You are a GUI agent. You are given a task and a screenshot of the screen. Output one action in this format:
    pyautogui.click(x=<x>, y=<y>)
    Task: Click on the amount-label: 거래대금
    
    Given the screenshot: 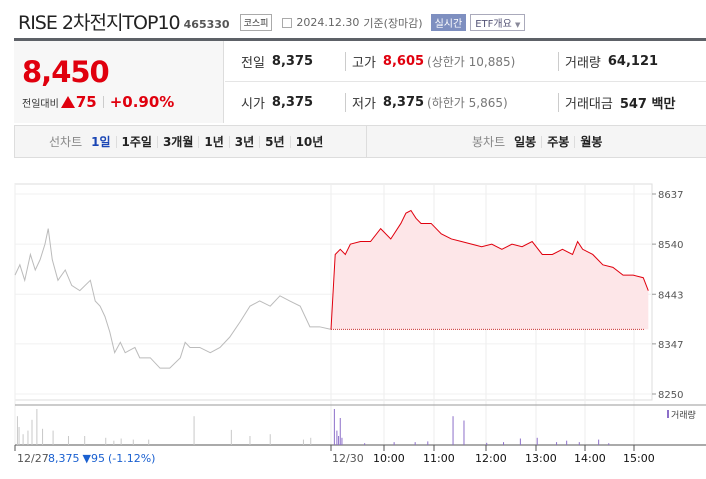 What is the action you would take?
    pyautogui.click(x=589, y=104)
    